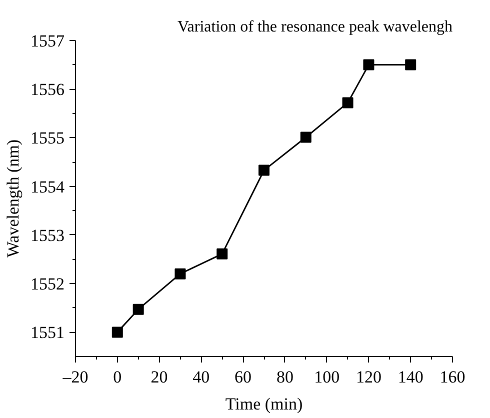 This screenshot has width=490, height=418. What do you see at coordinates (47, 284) in the screenshot?
I see `y-tick-label: 1552` at bounding box center [47, 284].